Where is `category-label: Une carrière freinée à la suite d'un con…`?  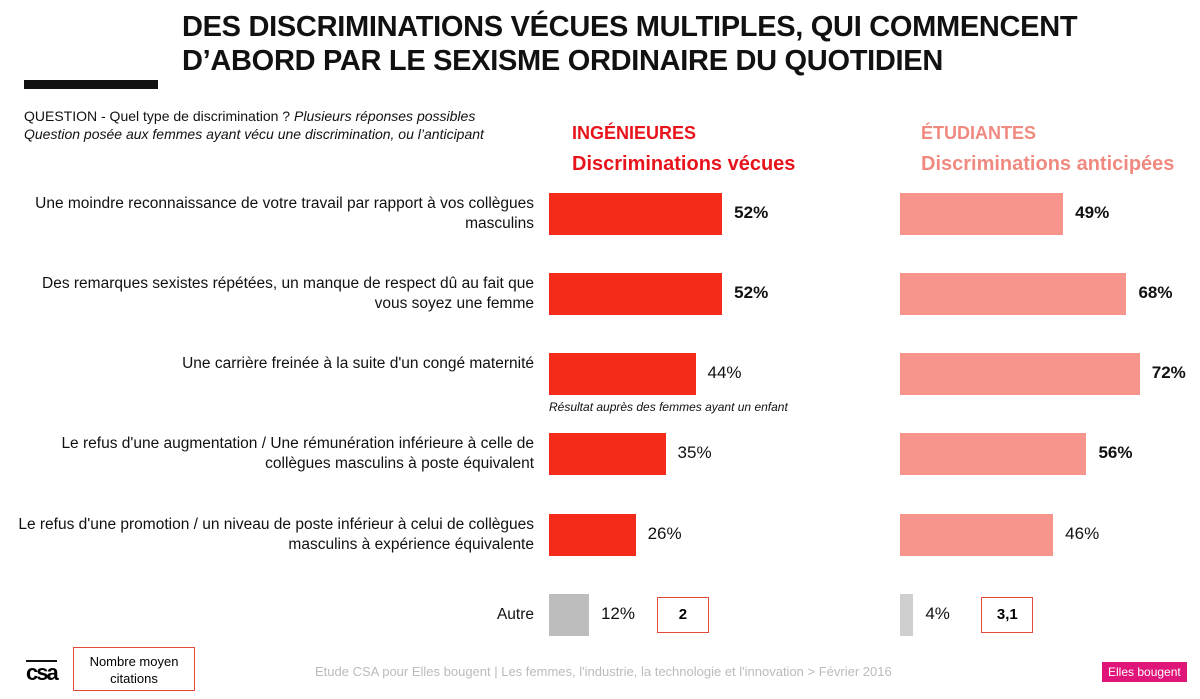 category-label: Une carrière freinée à la suite d'un con… is located at coordinates (358, 363).